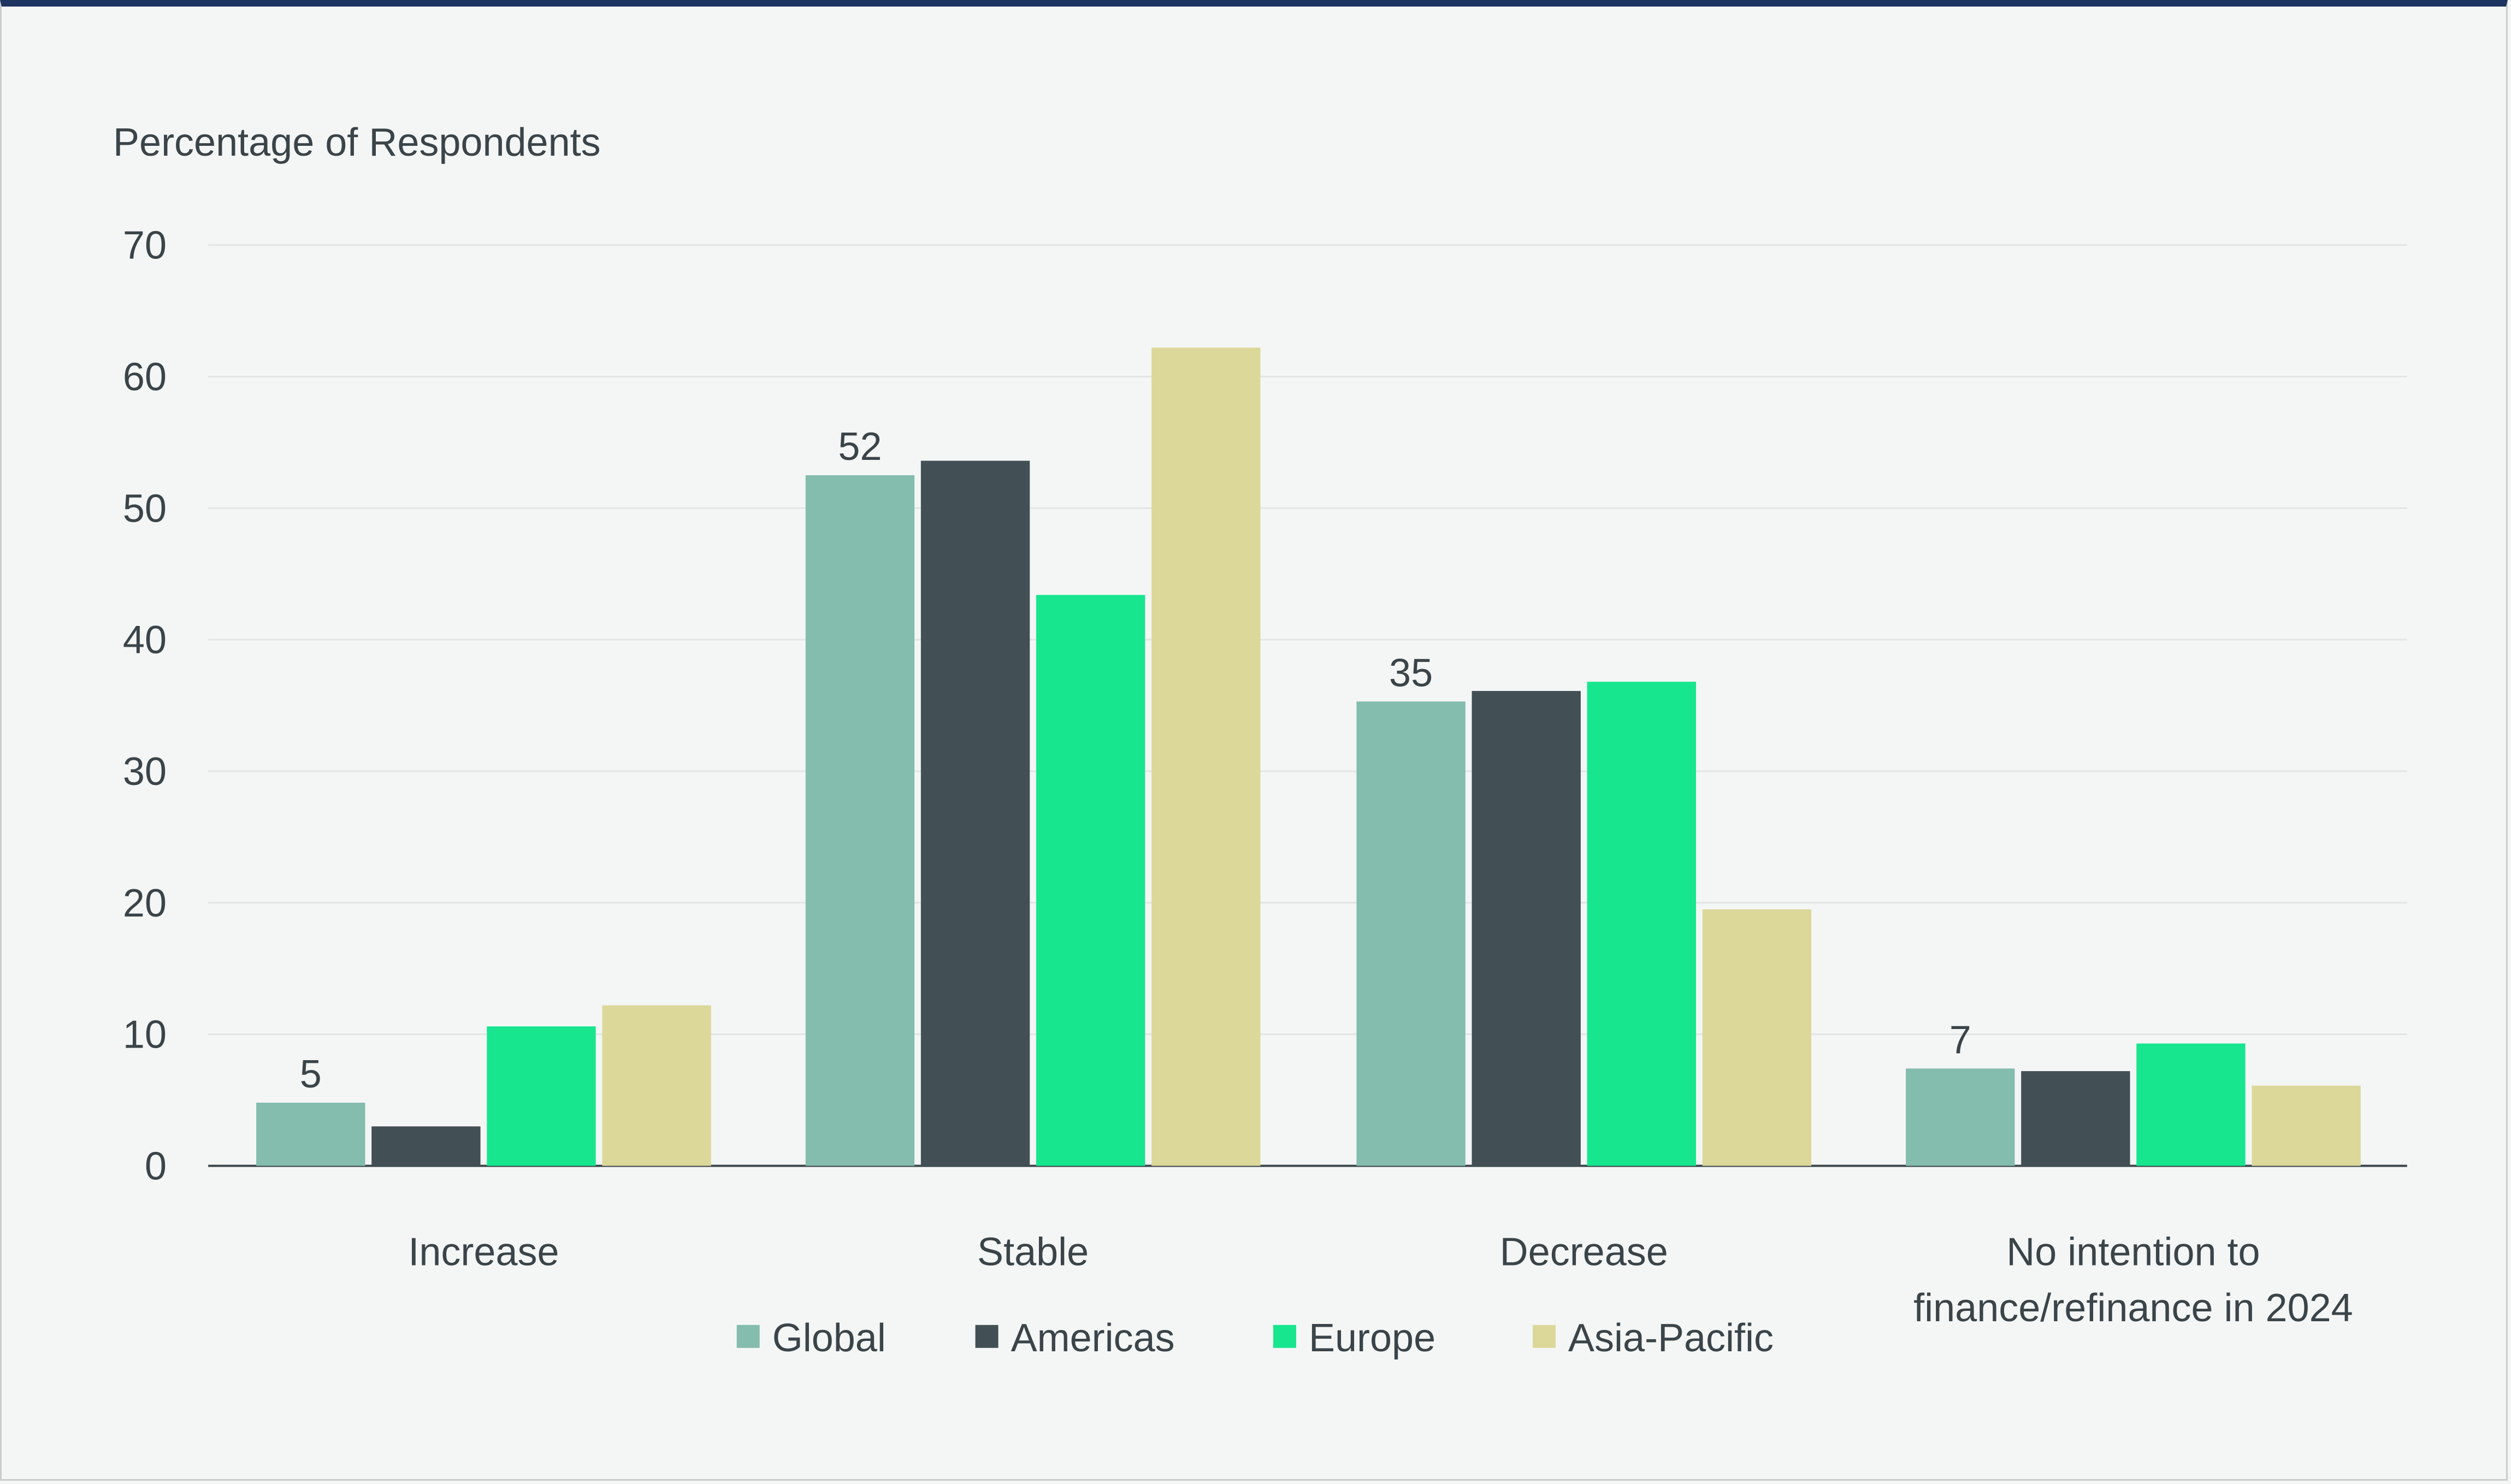  What do you see at coordinates (860, 447) in the screenshot?
I see `data-label: 52` at bounding box center [860, 447].